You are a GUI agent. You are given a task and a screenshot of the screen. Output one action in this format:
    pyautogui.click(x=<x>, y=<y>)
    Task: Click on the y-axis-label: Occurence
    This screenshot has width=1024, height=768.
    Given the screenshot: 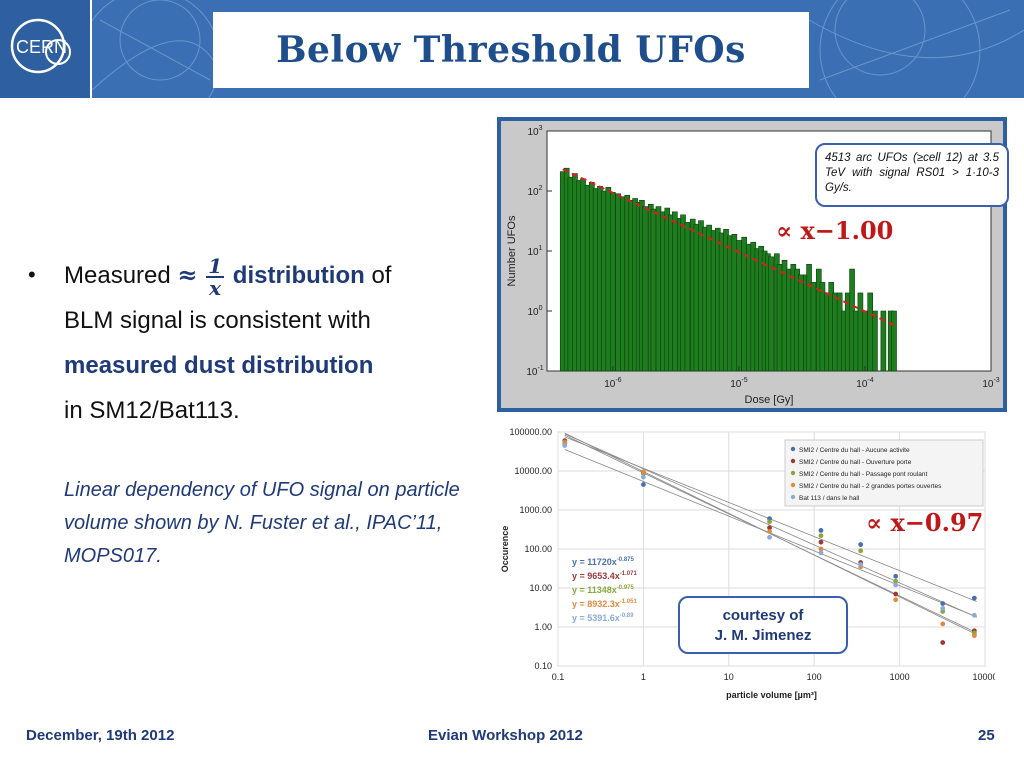 What is the action you would take?
    pyautogui.click(x=505, y=549)
    